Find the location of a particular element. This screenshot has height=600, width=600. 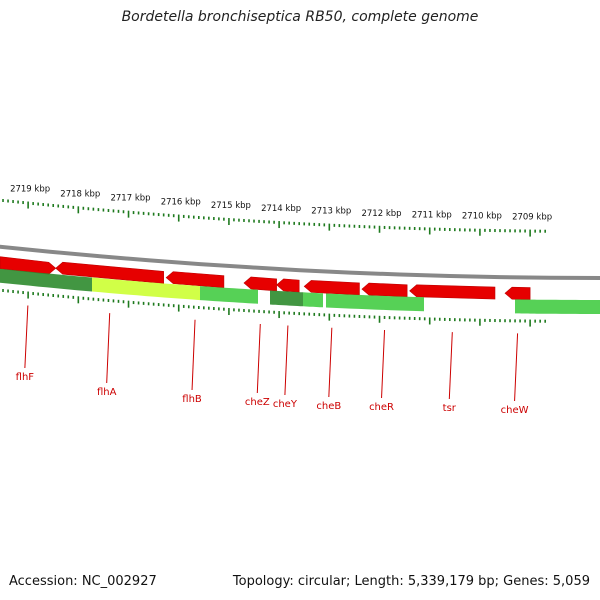

gene-label-flhB: flhB is located at coordinates (192, 399).